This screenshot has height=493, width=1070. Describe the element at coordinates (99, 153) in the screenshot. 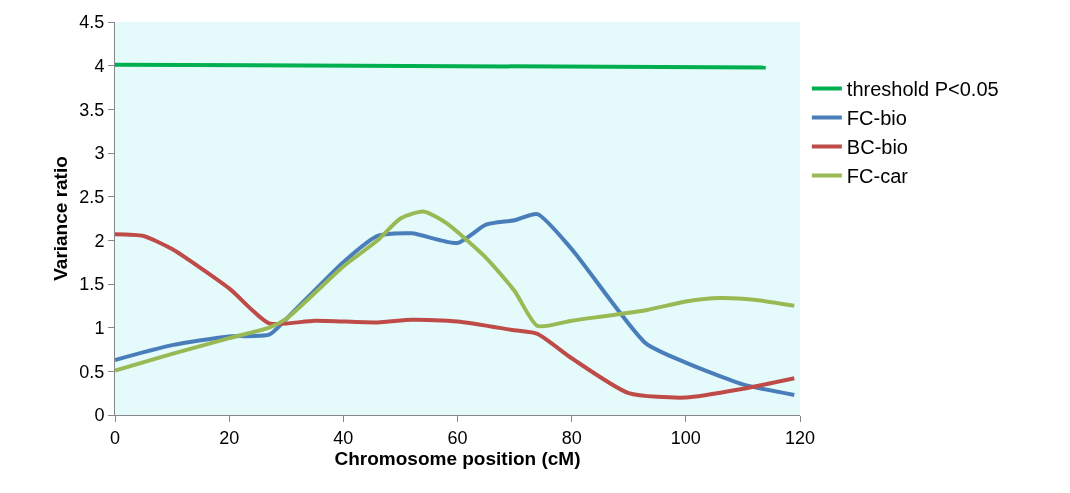

I see `y-tick-label: 3` at that location.